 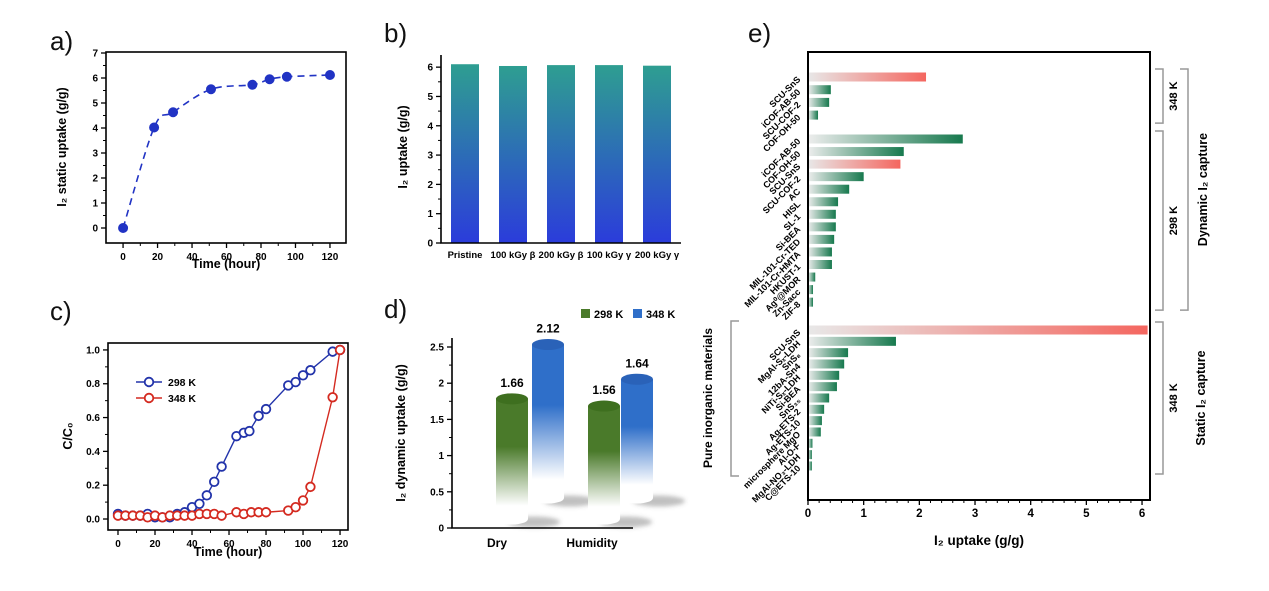 I want to click on svg-text: 20, so click(x=158, y=257).